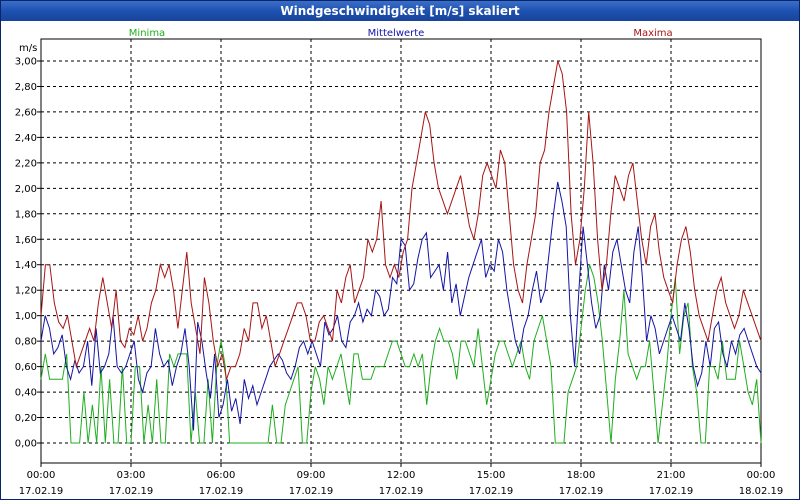 The height and width of the screenshot is (500, 800). What do you see at coordinates (26, 163) in the screenshot?
I see `y-tick-label: 2,20` at bounding box center [26, 163].